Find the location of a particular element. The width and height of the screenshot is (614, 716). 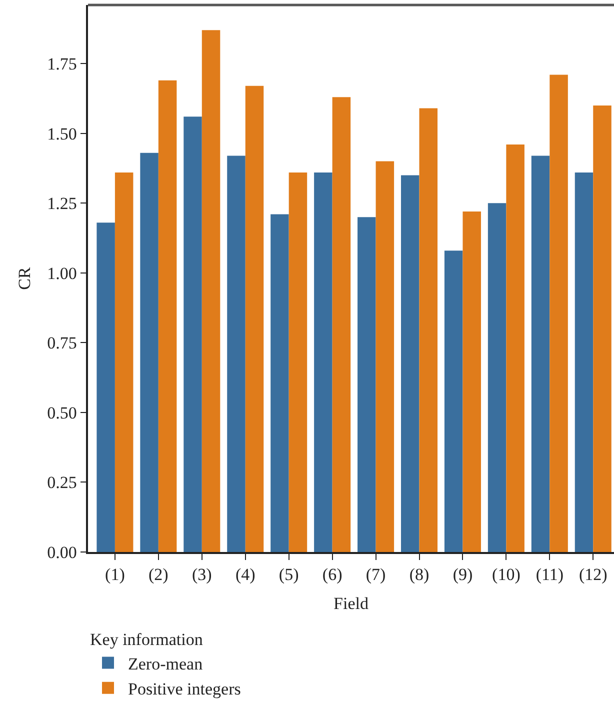

legend-label: Positive integers is located at coordinates (184, 688).